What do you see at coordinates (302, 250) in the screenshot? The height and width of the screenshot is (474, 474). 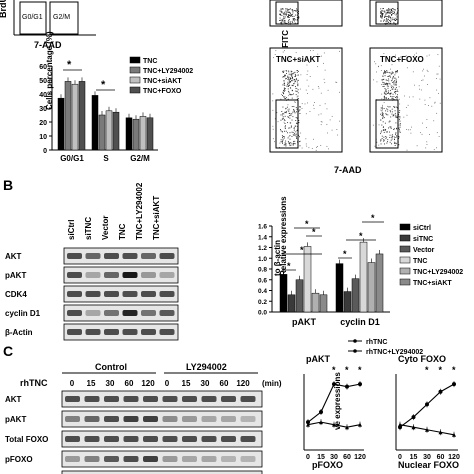 I see `bar-b-sig-star: *` at bounding box center [302, 250].